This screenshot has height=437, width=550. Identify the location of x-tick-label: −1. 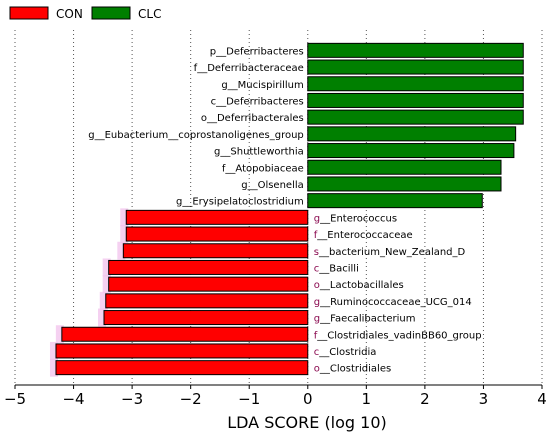
(249, 399).